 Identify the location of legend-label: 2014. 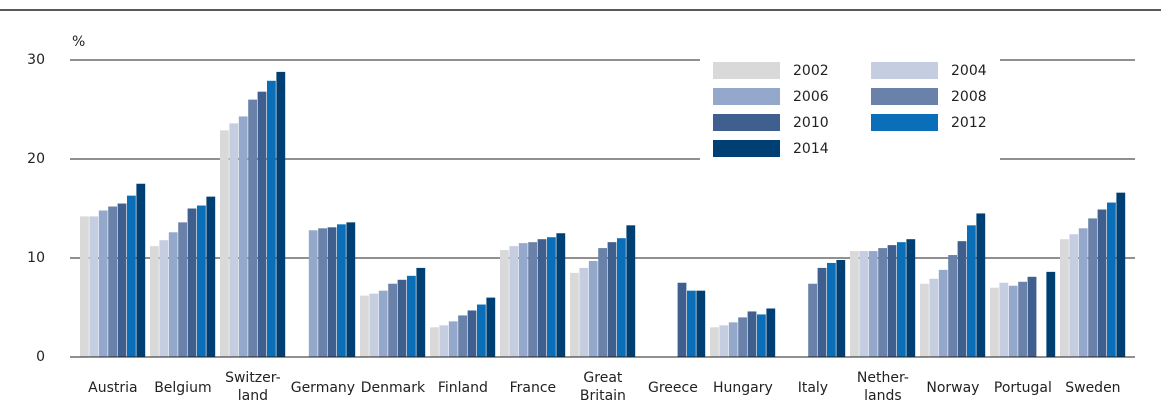
(811, 149).